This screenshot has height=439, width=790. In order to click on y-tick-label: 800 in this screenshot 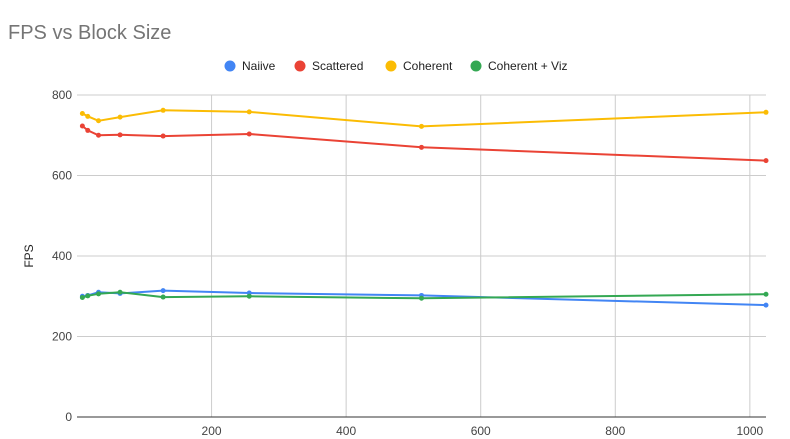, I will do `click(62, 95)`.